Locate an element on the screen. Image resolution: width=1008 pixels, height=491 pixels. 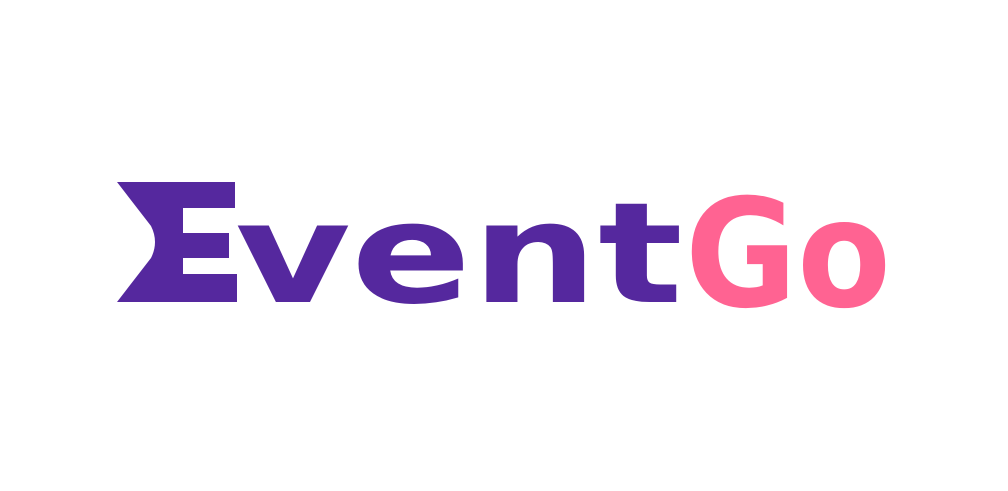
logo-word-accent: Go is located at coordinates (788, 247).